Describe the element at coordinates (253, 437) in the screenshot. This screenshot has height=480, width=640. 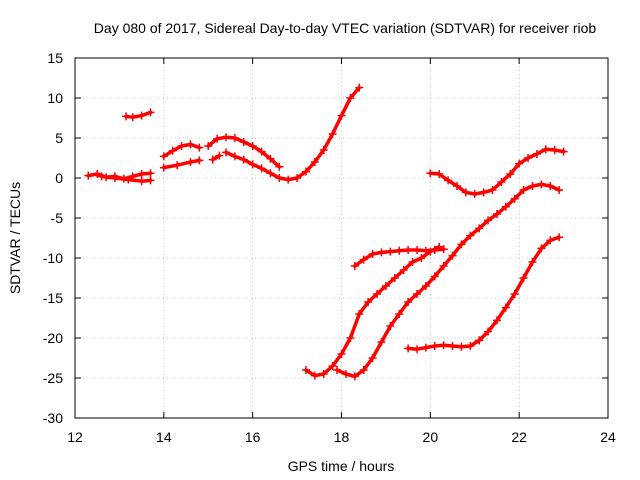
I see `x-tick-label: 16` at that location.